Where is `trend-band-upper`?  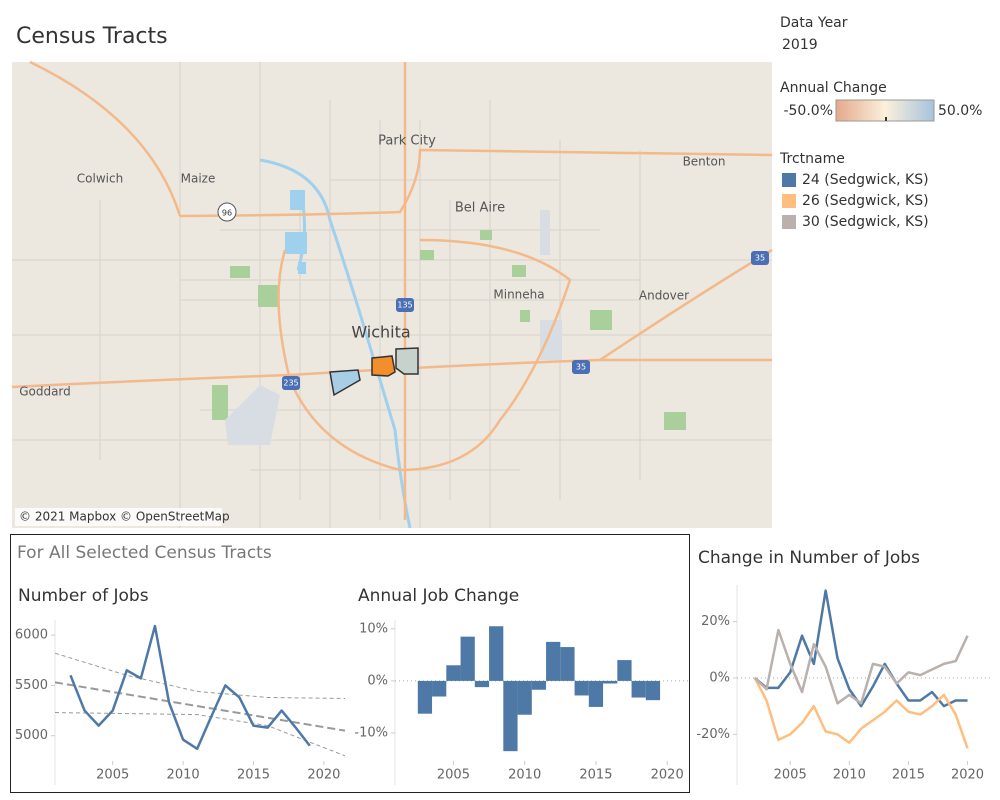
trend-band-upper is located at coordinates (200, 675).